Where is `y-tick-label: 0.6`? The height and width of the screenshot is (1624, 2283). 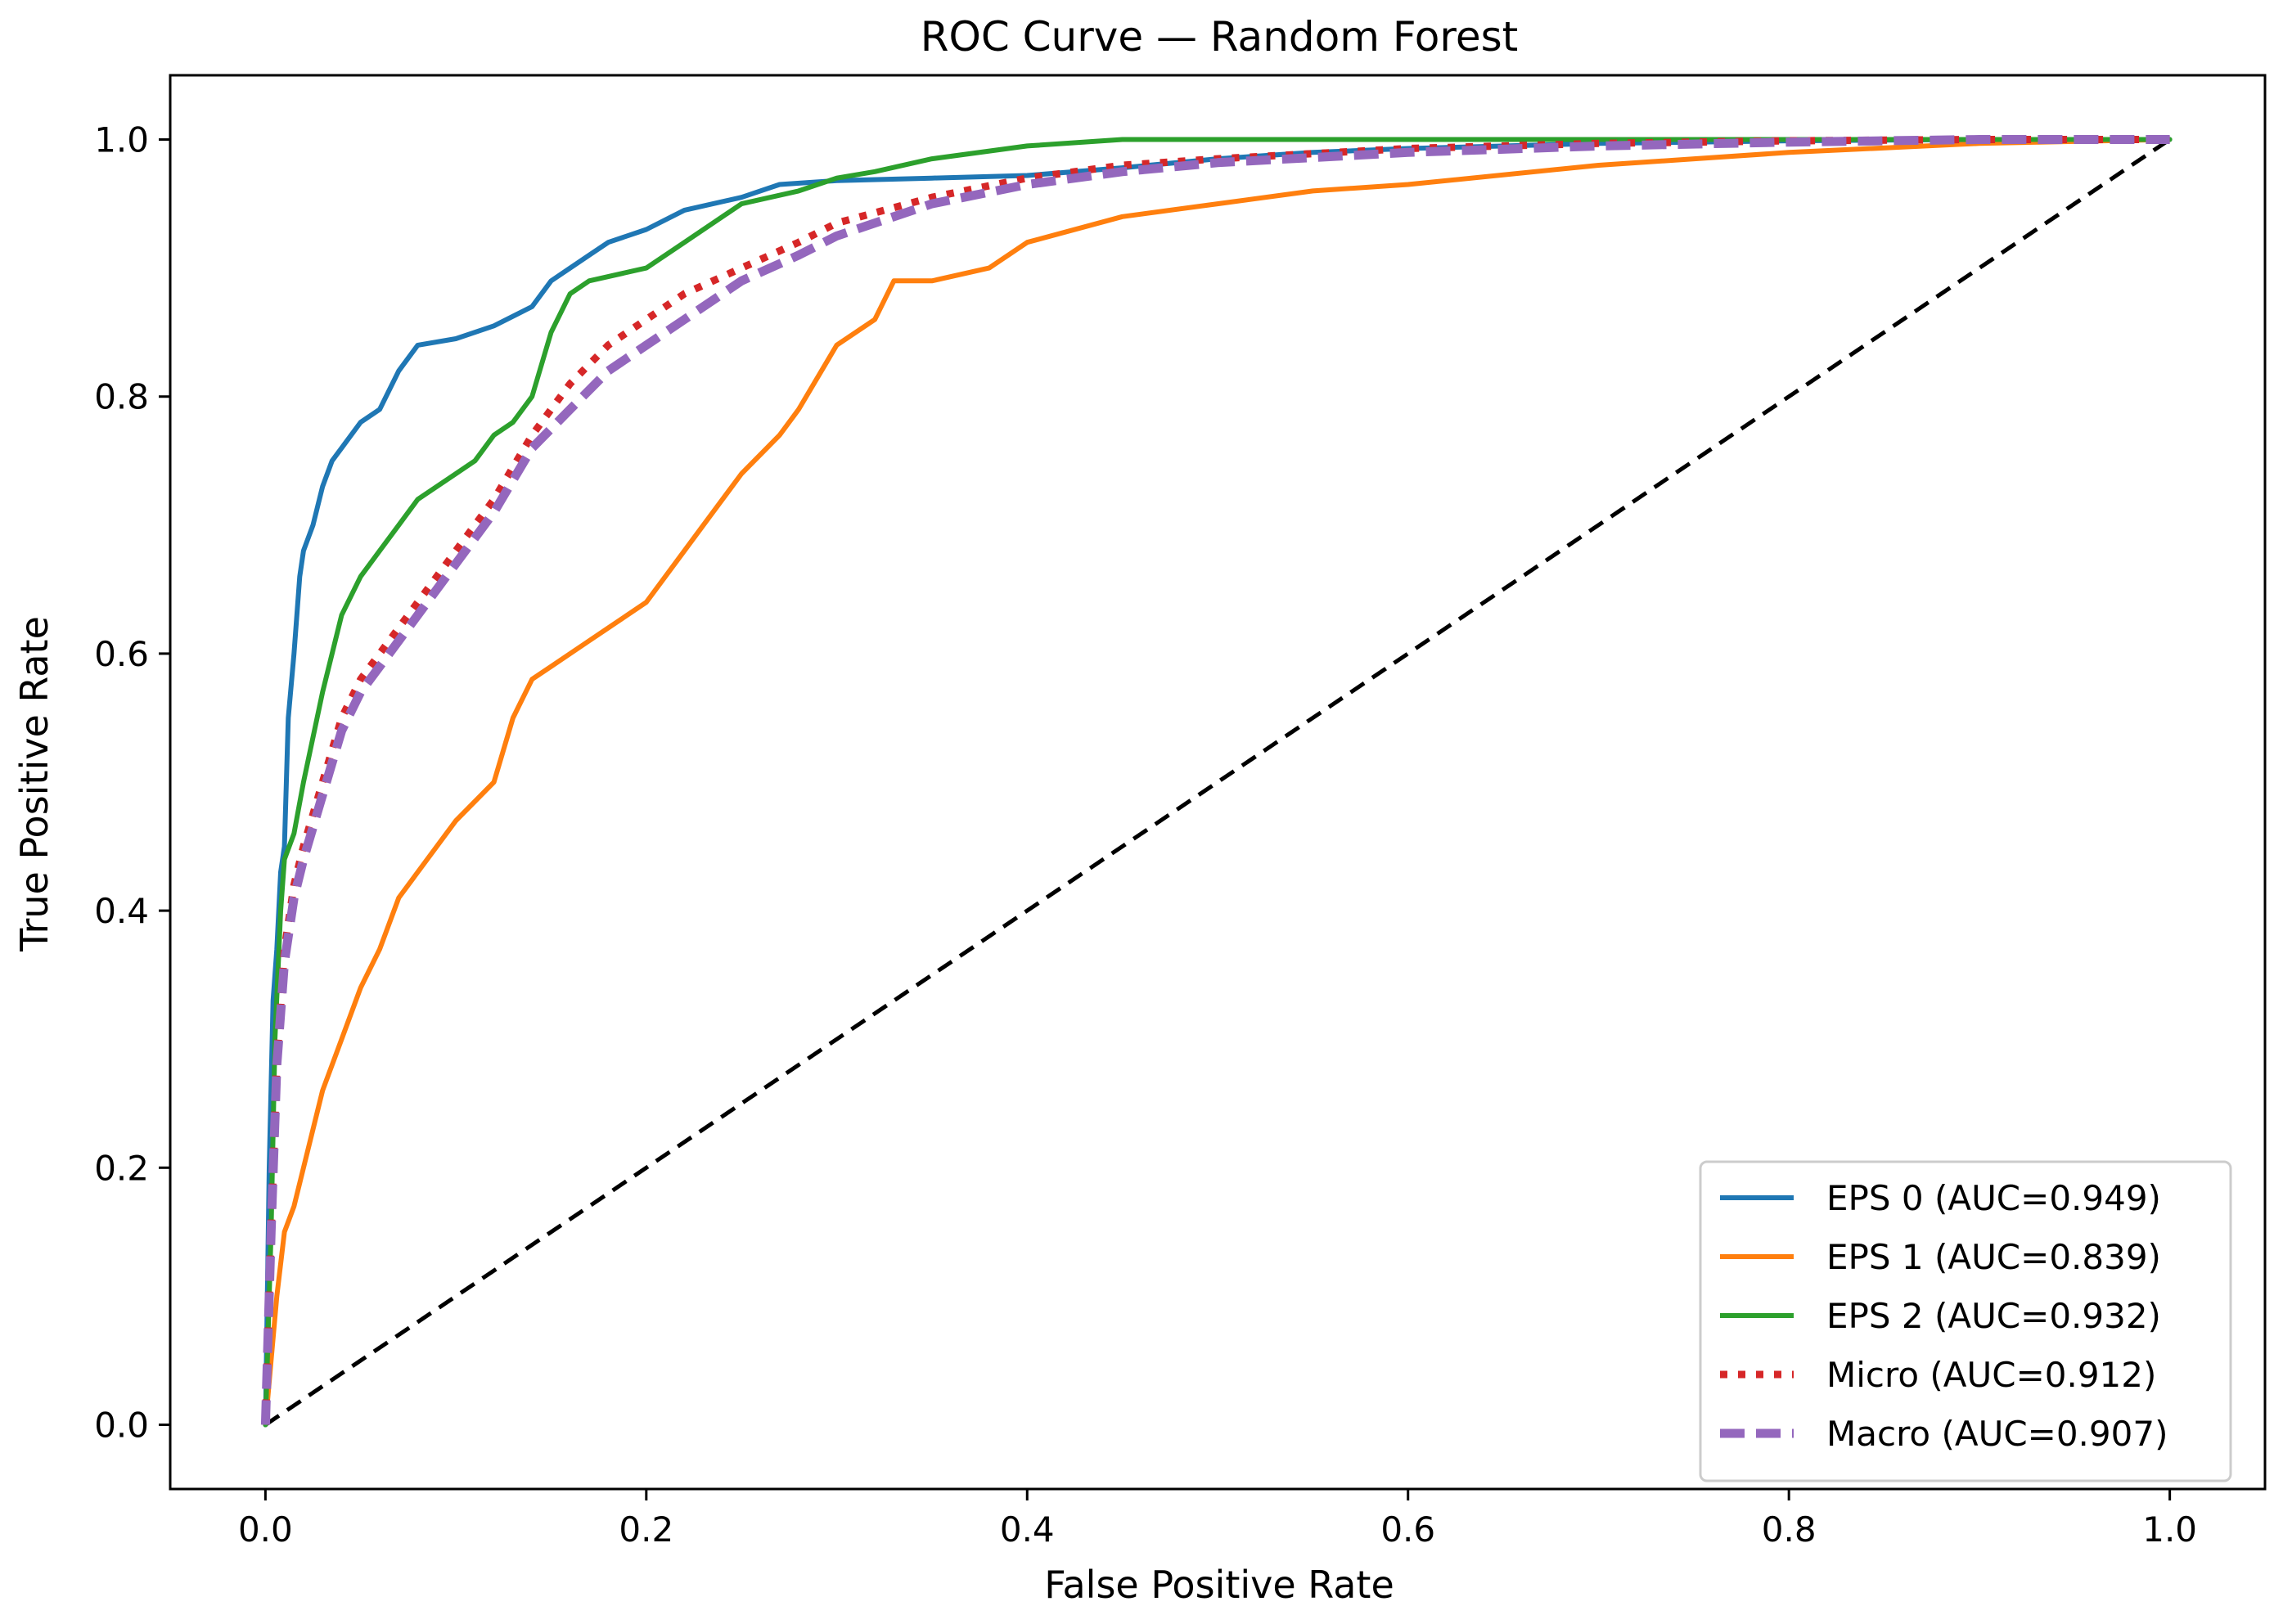 y-tick-label: 0.6 is located at coordinates (121, 654).